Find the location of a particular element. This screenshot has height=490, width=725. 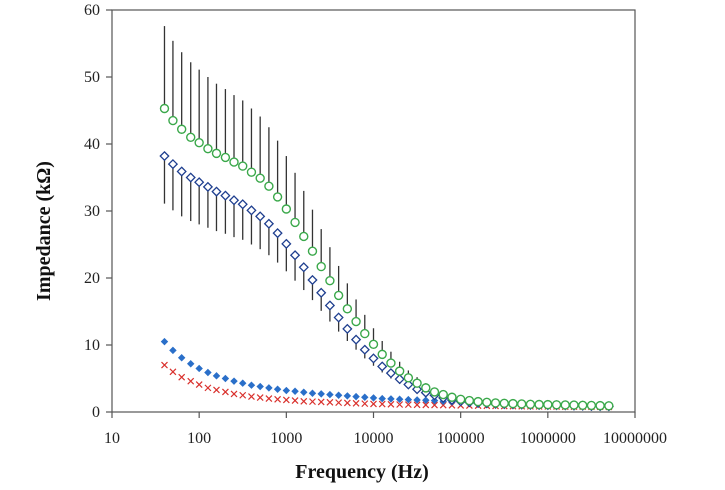

y-tick-label: 10 is located at coordinates (92, 345).